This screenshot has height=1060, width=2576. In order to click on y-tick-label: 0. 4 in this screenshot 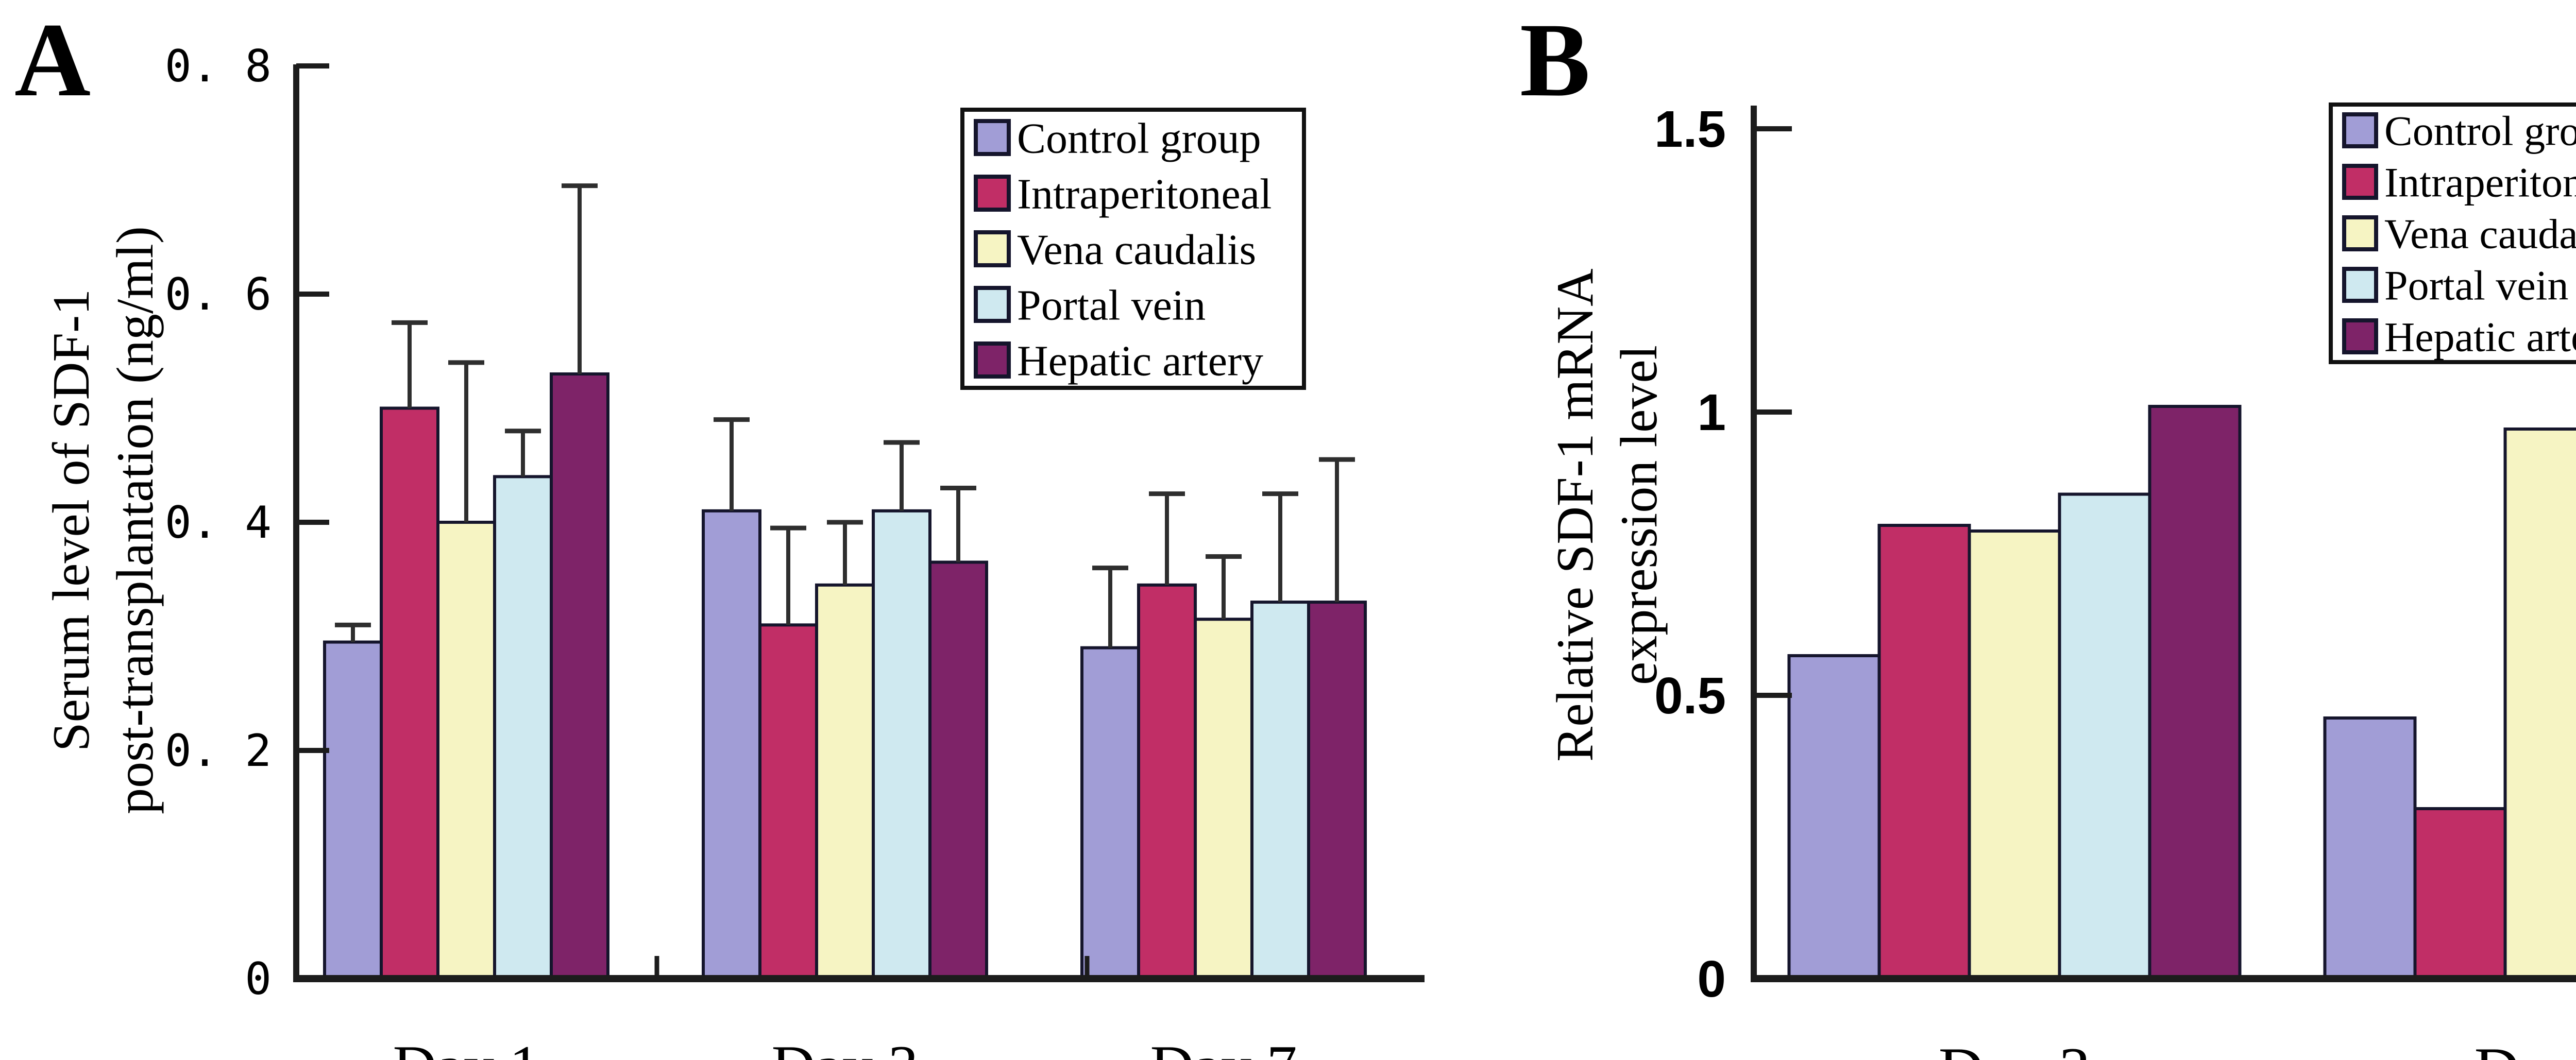, I will do `click(218, 523)`.